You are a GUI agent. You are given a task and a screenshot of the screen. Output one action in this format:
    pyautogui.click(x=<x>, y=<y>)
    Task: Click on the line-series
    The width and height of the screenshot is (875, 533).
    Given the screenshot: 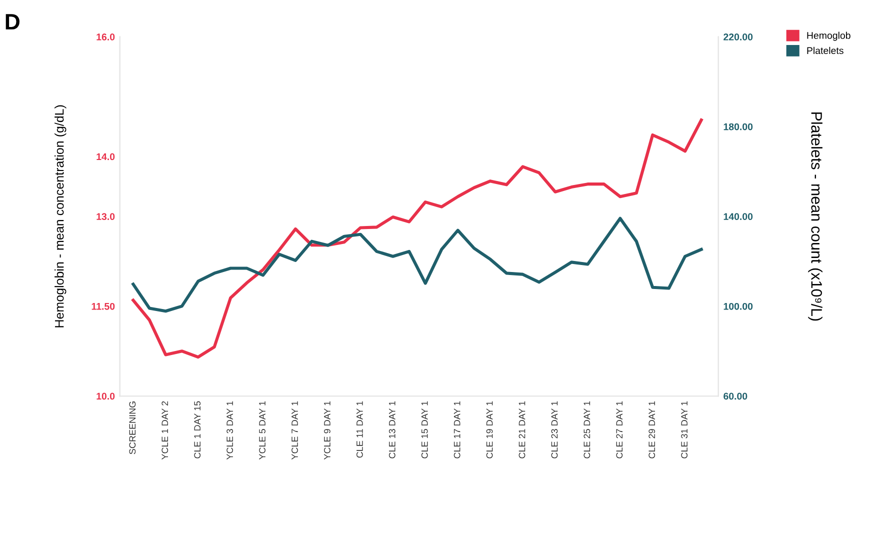 What is the action you would take?
    pyautogui.click(x=417, y=264)
    